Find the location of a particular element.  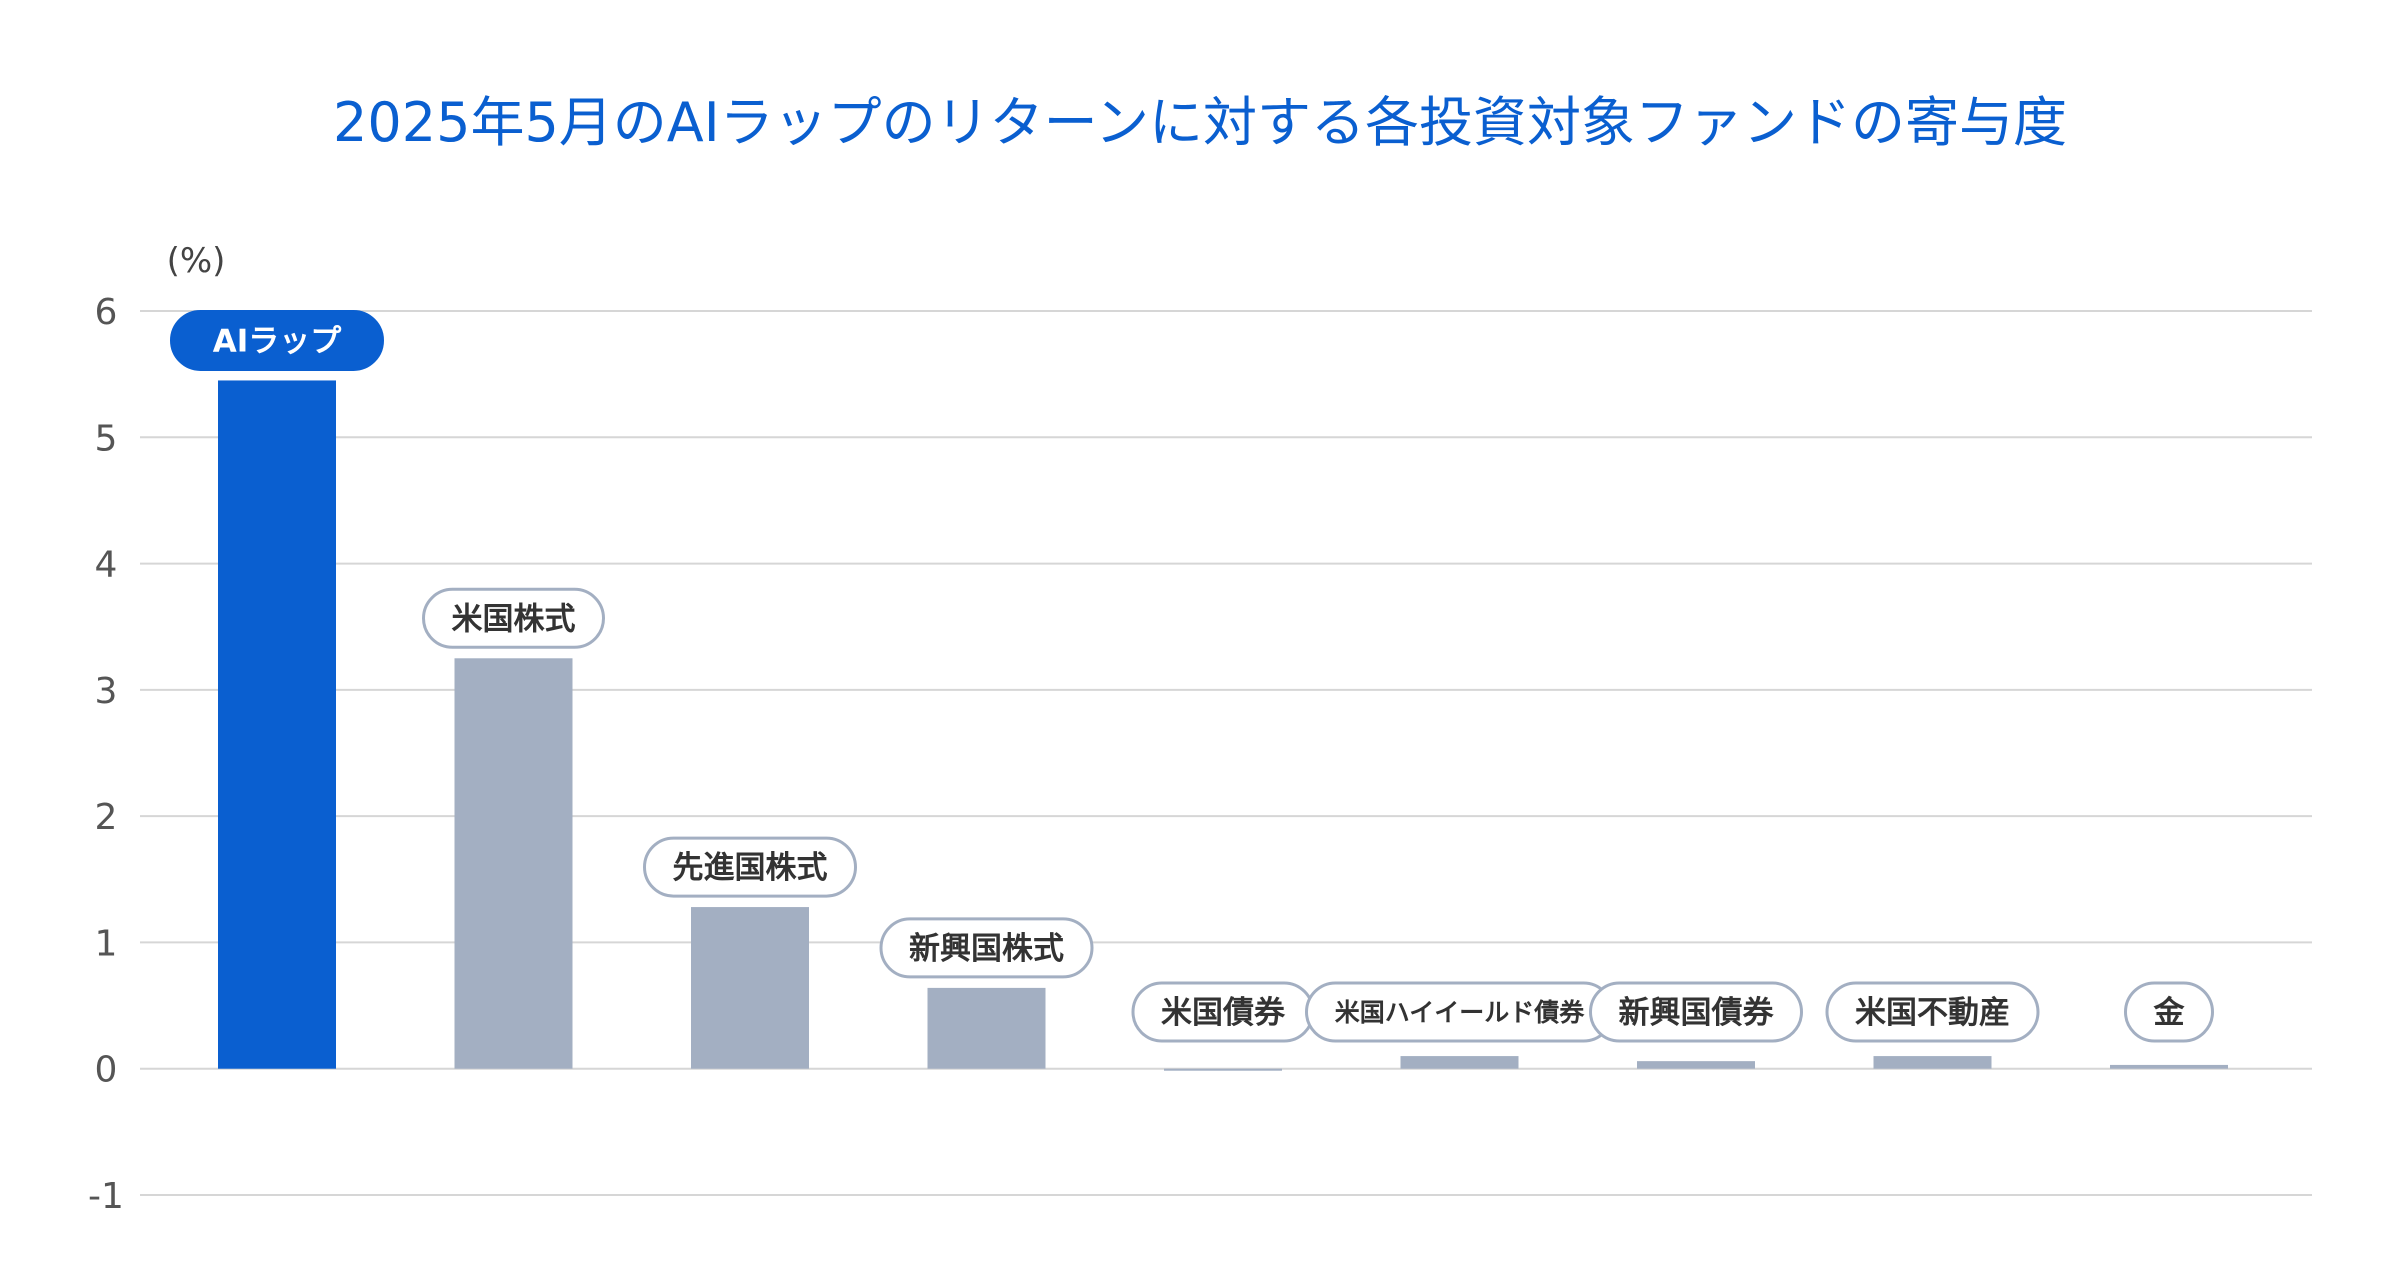

category-label: 米国ハイイールド債券 is located at coordinates (1459, 1012).